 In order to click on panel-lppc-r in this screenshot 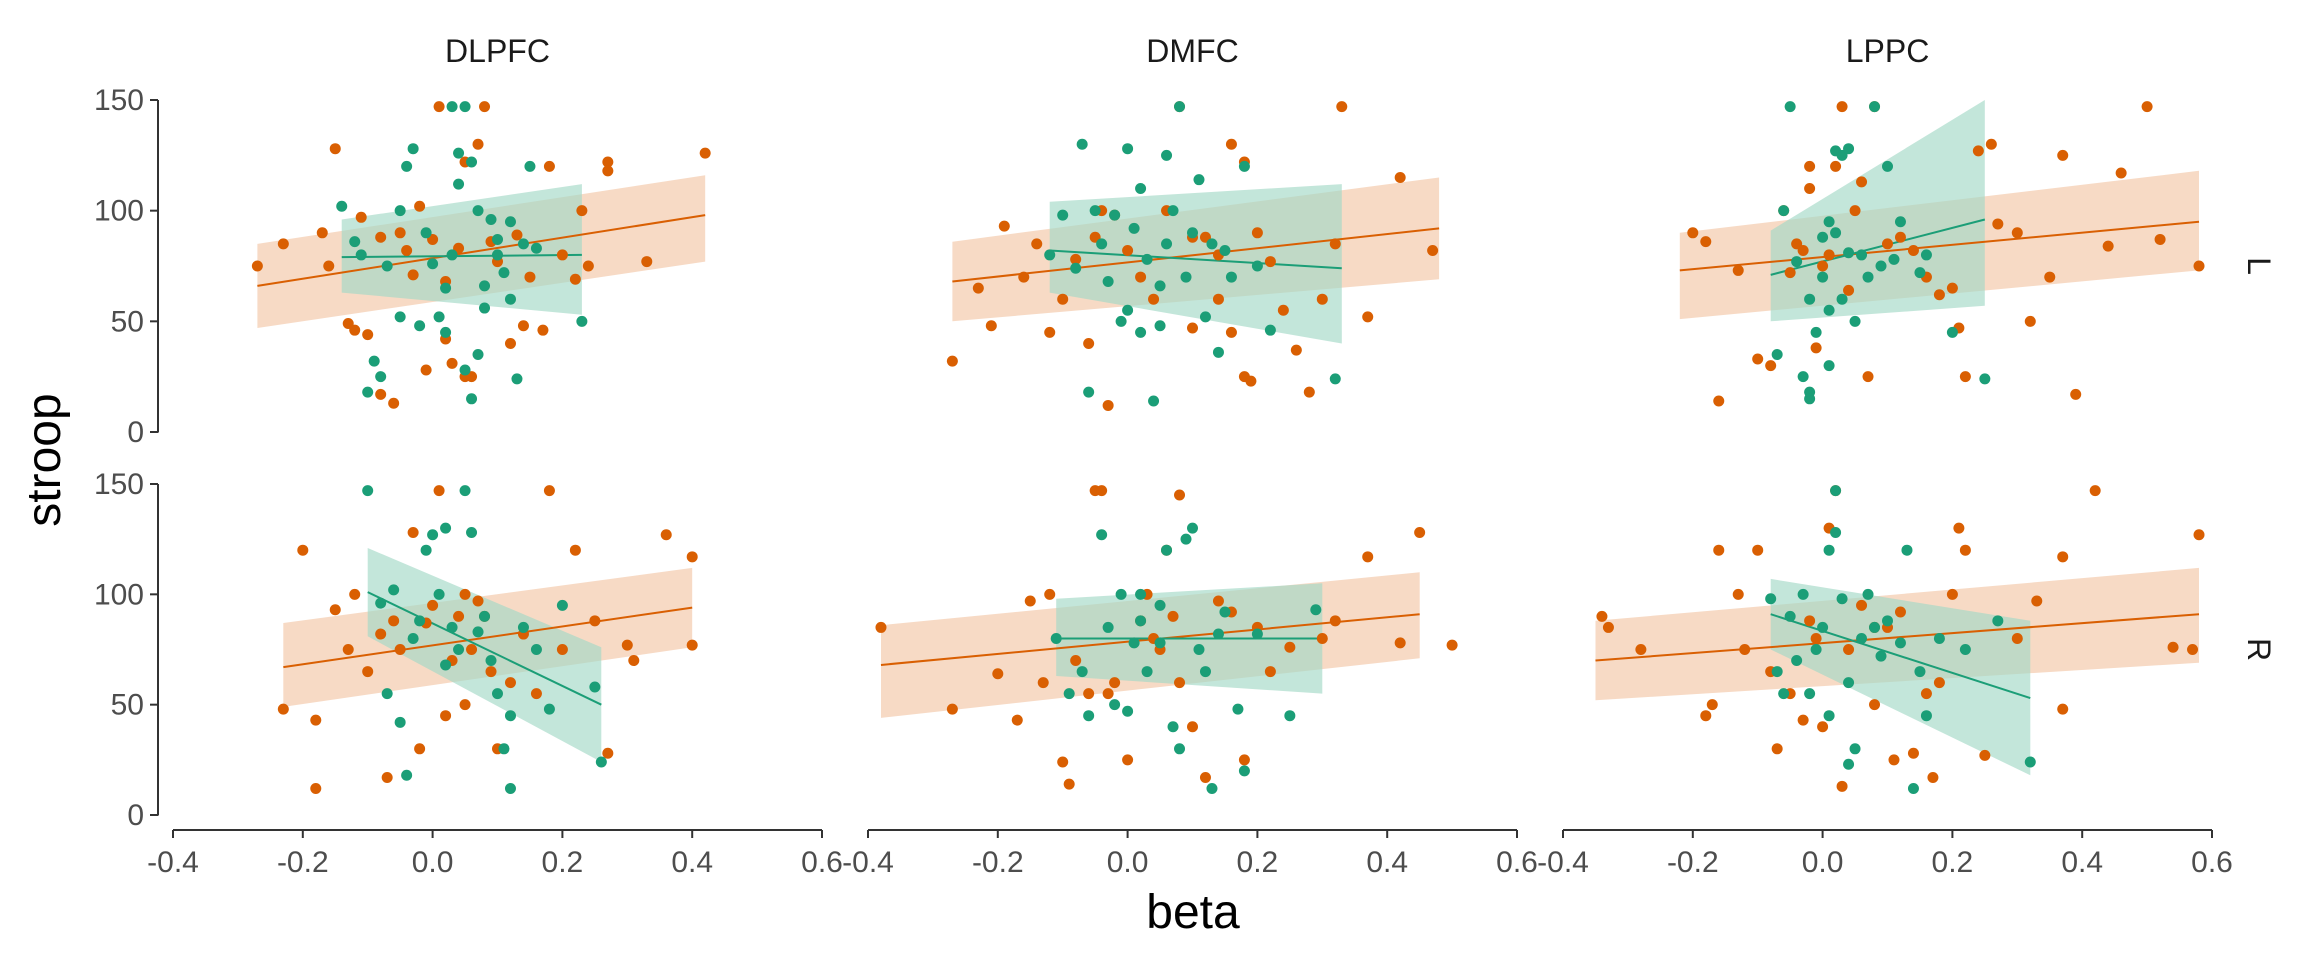, I will do `click(1900, 640)`.